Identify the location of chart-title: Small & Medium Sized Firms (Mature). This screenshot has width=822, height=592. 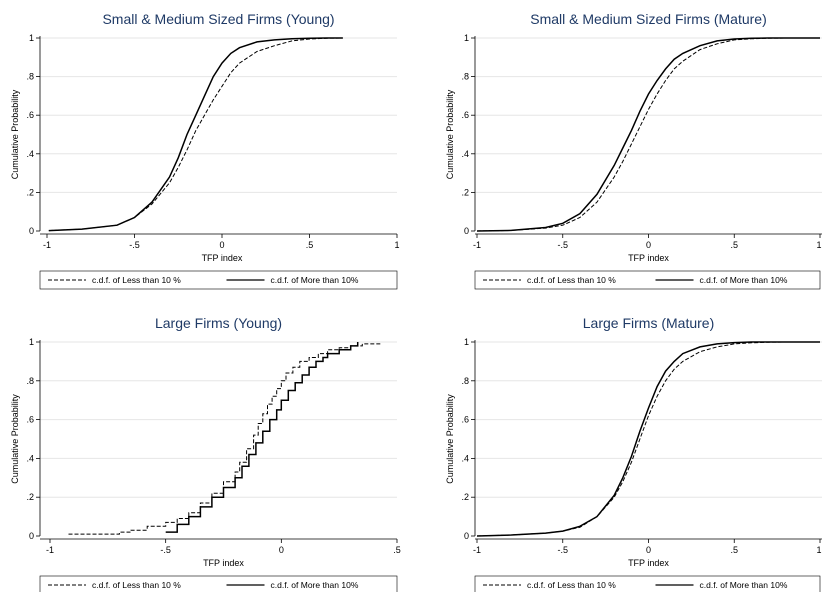
(648, 19).